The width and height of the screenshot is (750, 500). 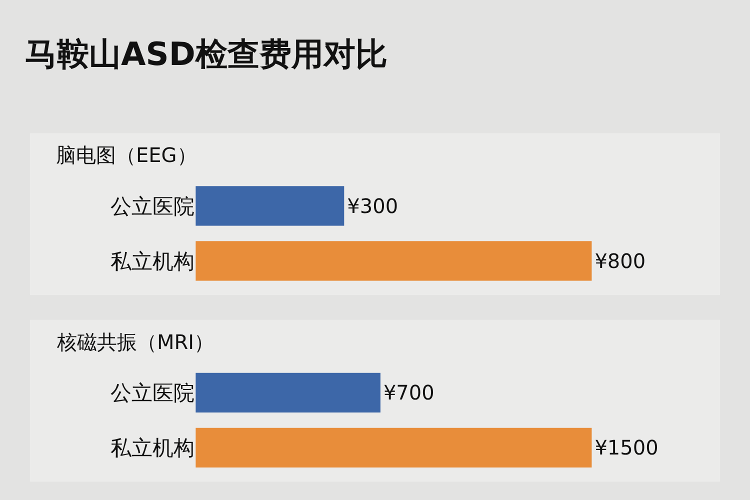 What do you see at coordinates (206, 54) in the screenshot?
I see `chart-title: 马鞍山ASD检查费用对比` at bounding box center [206, 54].